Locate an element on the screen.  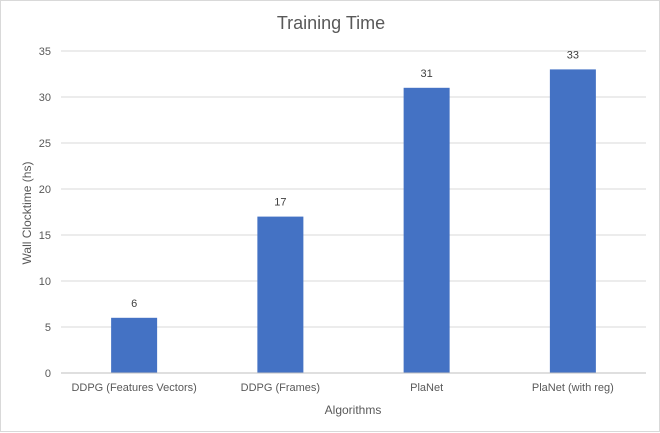
y-tick-label: 35 is located at coordinates (45, 52).